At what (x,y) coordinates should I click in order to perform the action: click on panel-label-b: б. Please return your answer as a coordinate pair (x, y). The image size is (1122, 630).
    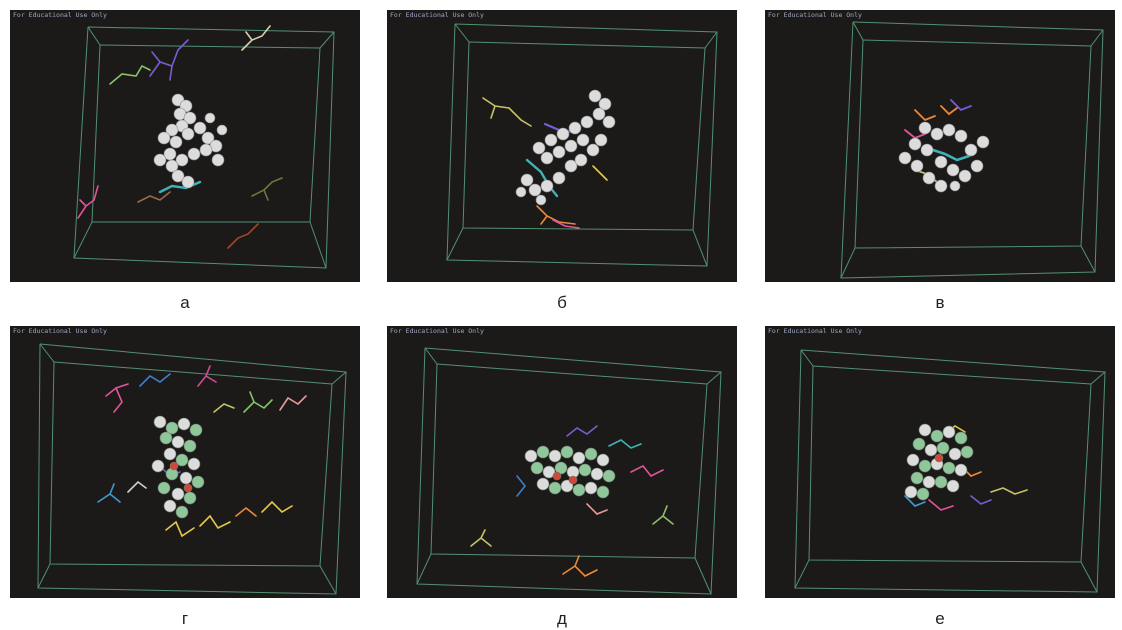
    Looking at the image, I should click on (562, 302).